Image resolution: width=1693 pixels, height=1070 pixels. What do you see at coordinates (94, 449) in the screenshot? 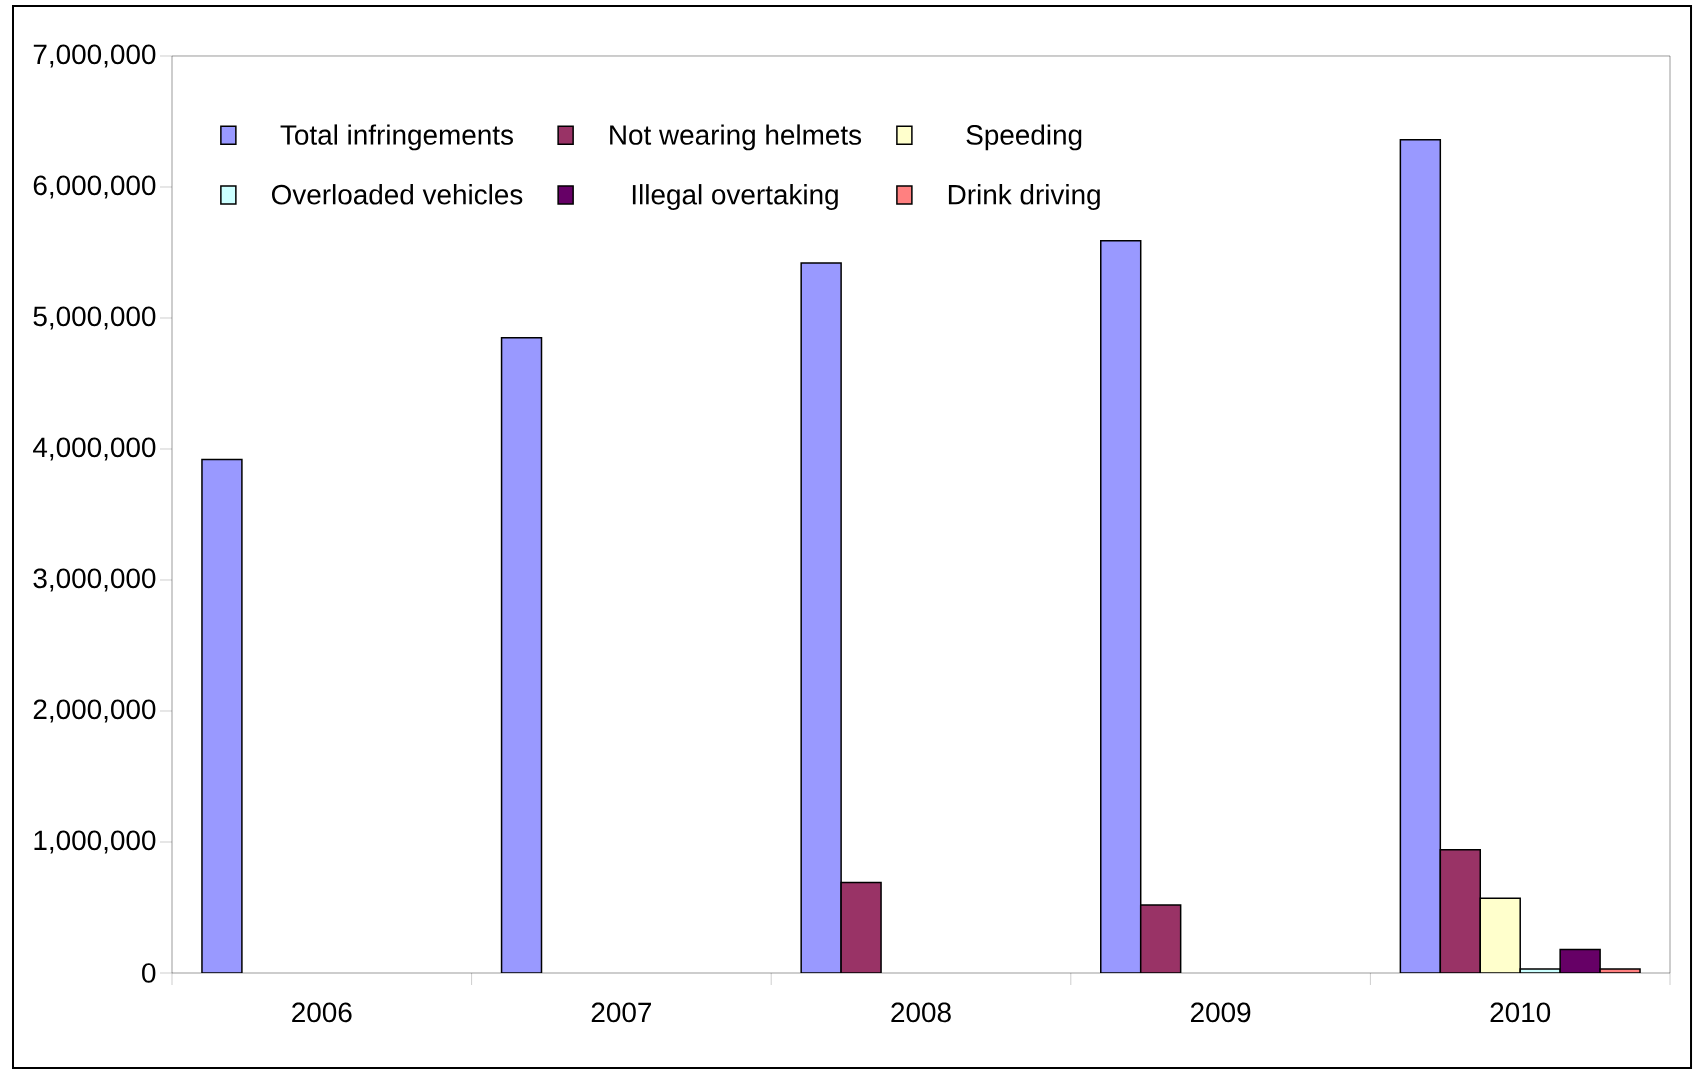
I see `y-tick-label: 4,000,000` at bounding box center [94, 449].